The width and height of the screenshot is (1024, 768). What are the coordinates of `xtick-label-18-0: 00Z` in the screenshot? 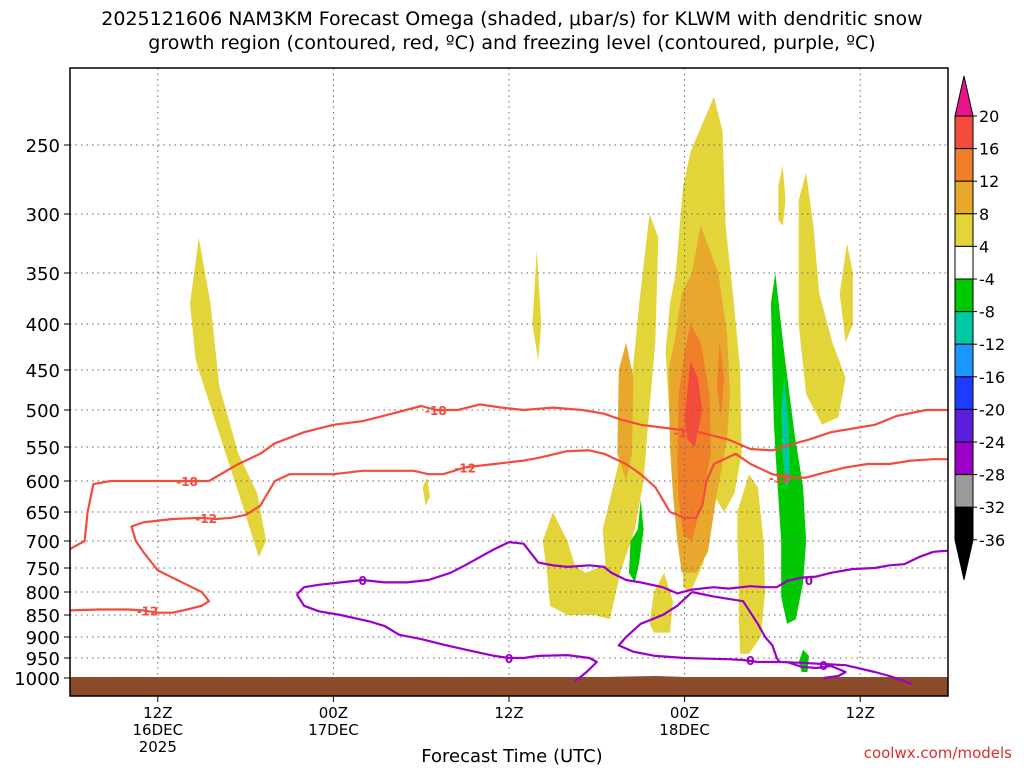 It's located at (333, 713).